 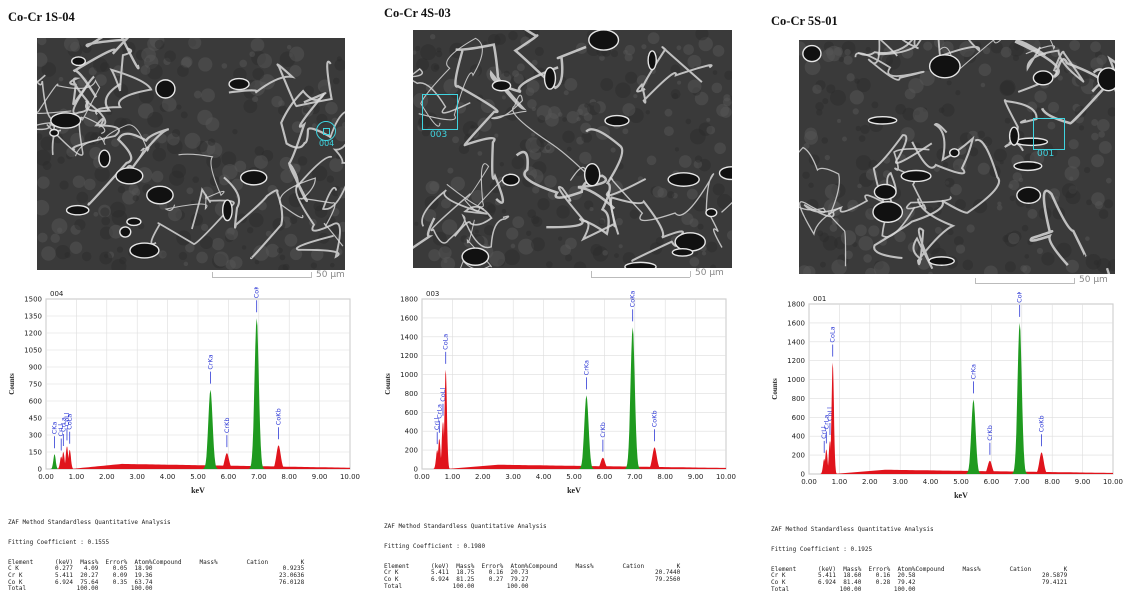 I want to click on y-tick-label: 1000, so click(x=796, y=380).